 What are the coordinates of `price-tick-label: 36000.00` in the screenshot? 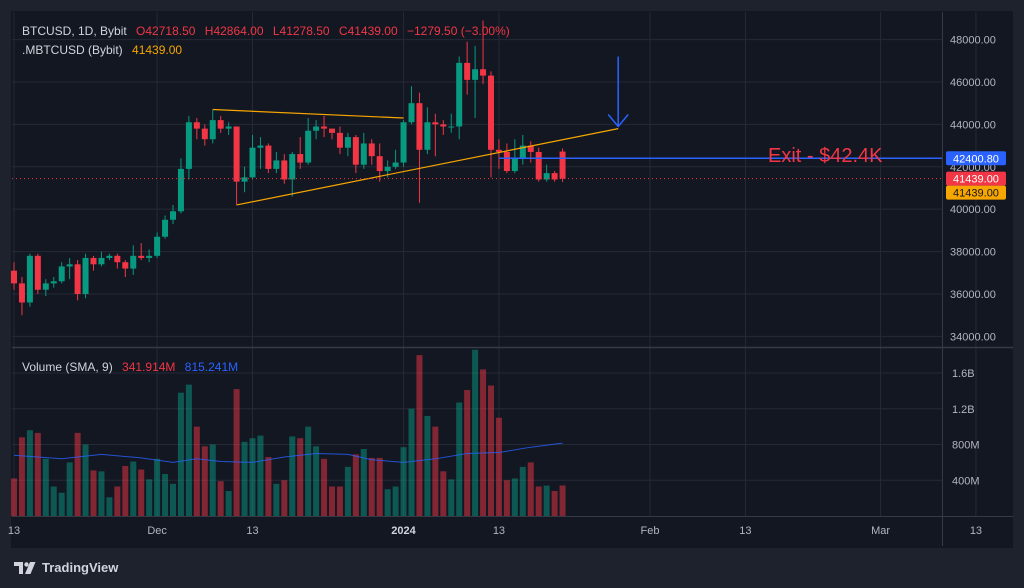 It's located at (973, 295).